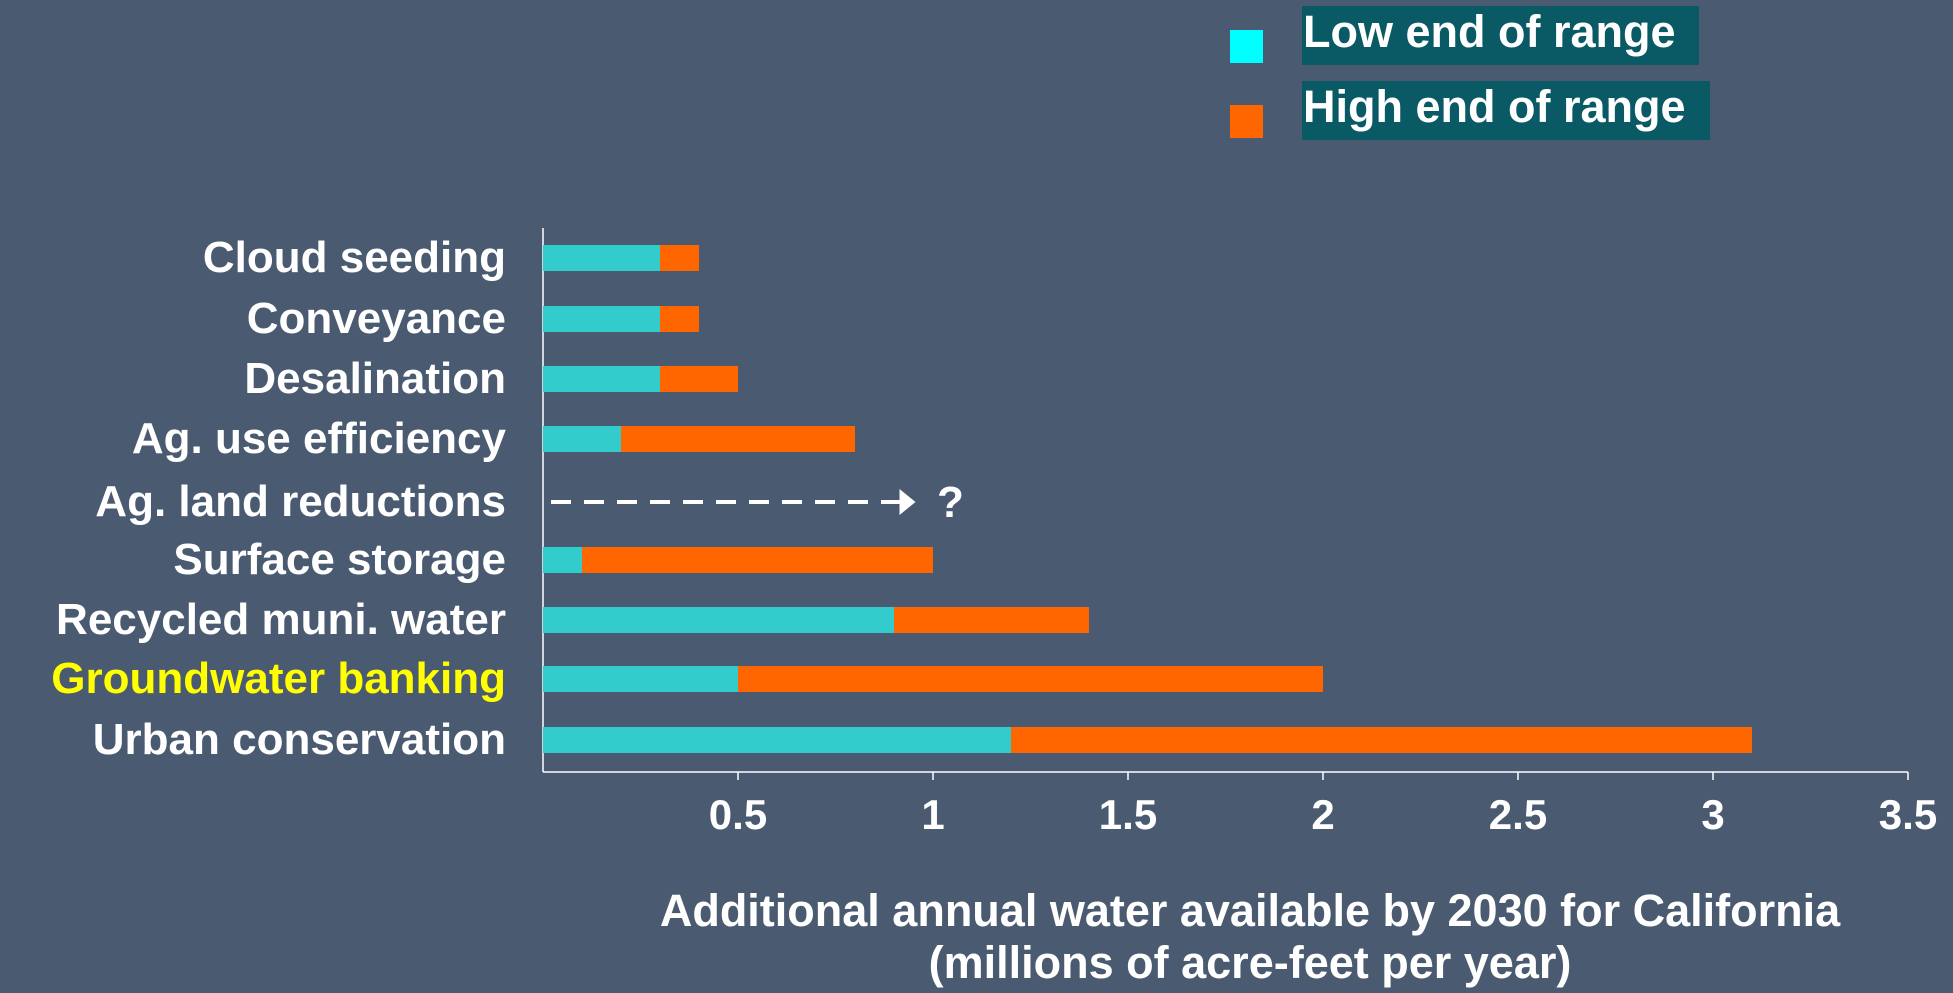 This screenshot has height=993, width=1953. I want to click on category-label: Conveyance, so click(376, 318).